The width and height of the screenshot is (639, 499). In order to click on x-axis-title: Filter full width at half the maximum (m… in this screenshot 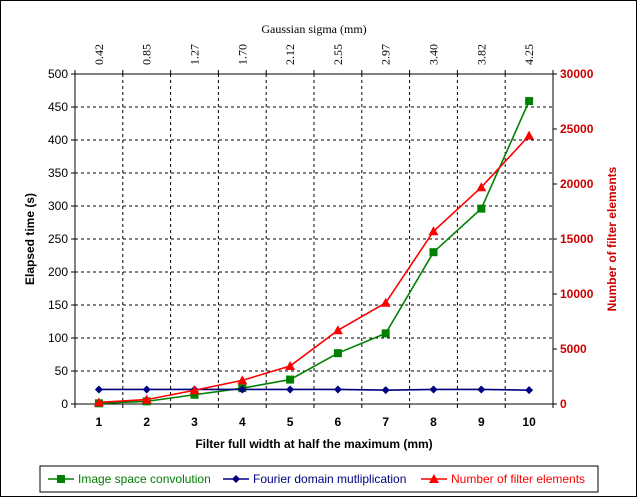, I will do `click(313, 444)`.